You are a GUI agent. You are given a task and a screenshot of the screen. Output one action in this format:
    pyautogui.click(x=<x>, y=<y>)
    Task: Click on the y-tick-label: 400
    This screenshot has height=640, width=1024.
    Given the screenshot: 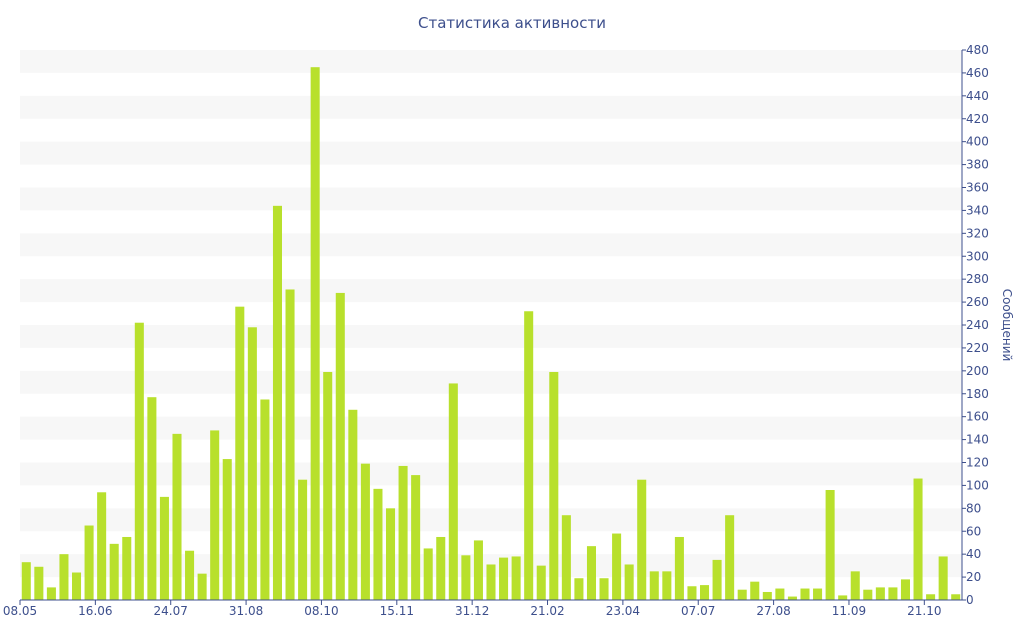 What is the action you would take?
    pyautogui.click(x=977, y=142)
    